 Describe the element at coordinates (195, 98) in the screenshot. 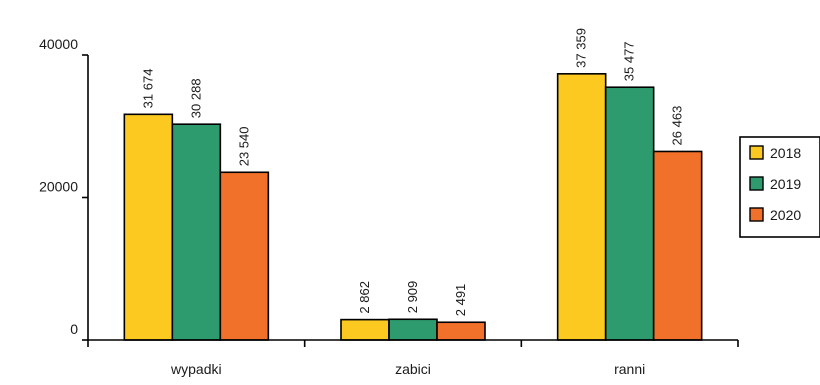

I see `data-label-wypadki-2019: 30 288` at that location.